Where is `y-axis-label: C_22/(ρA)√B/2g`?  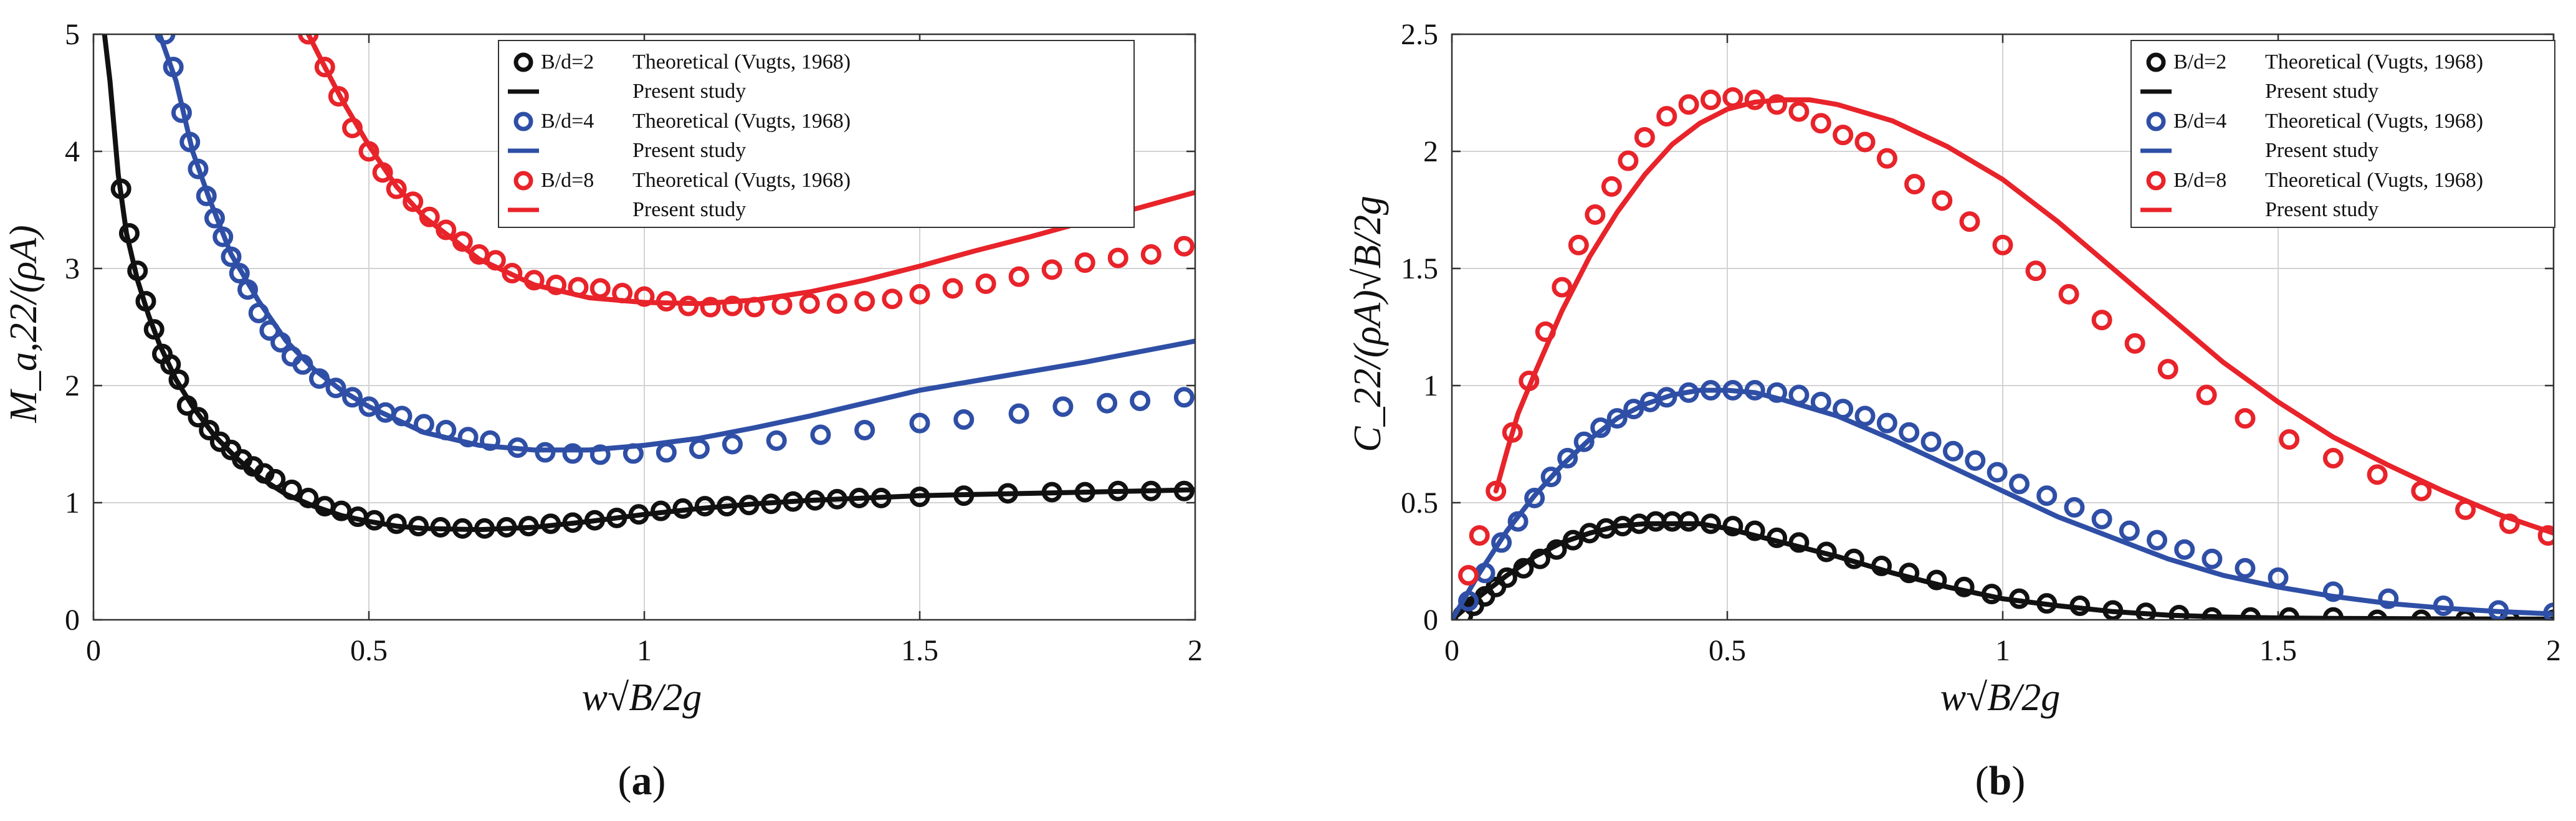
y-axis-label: C_22/(ρA)√B/2g is located at coordinates (1368, 324).